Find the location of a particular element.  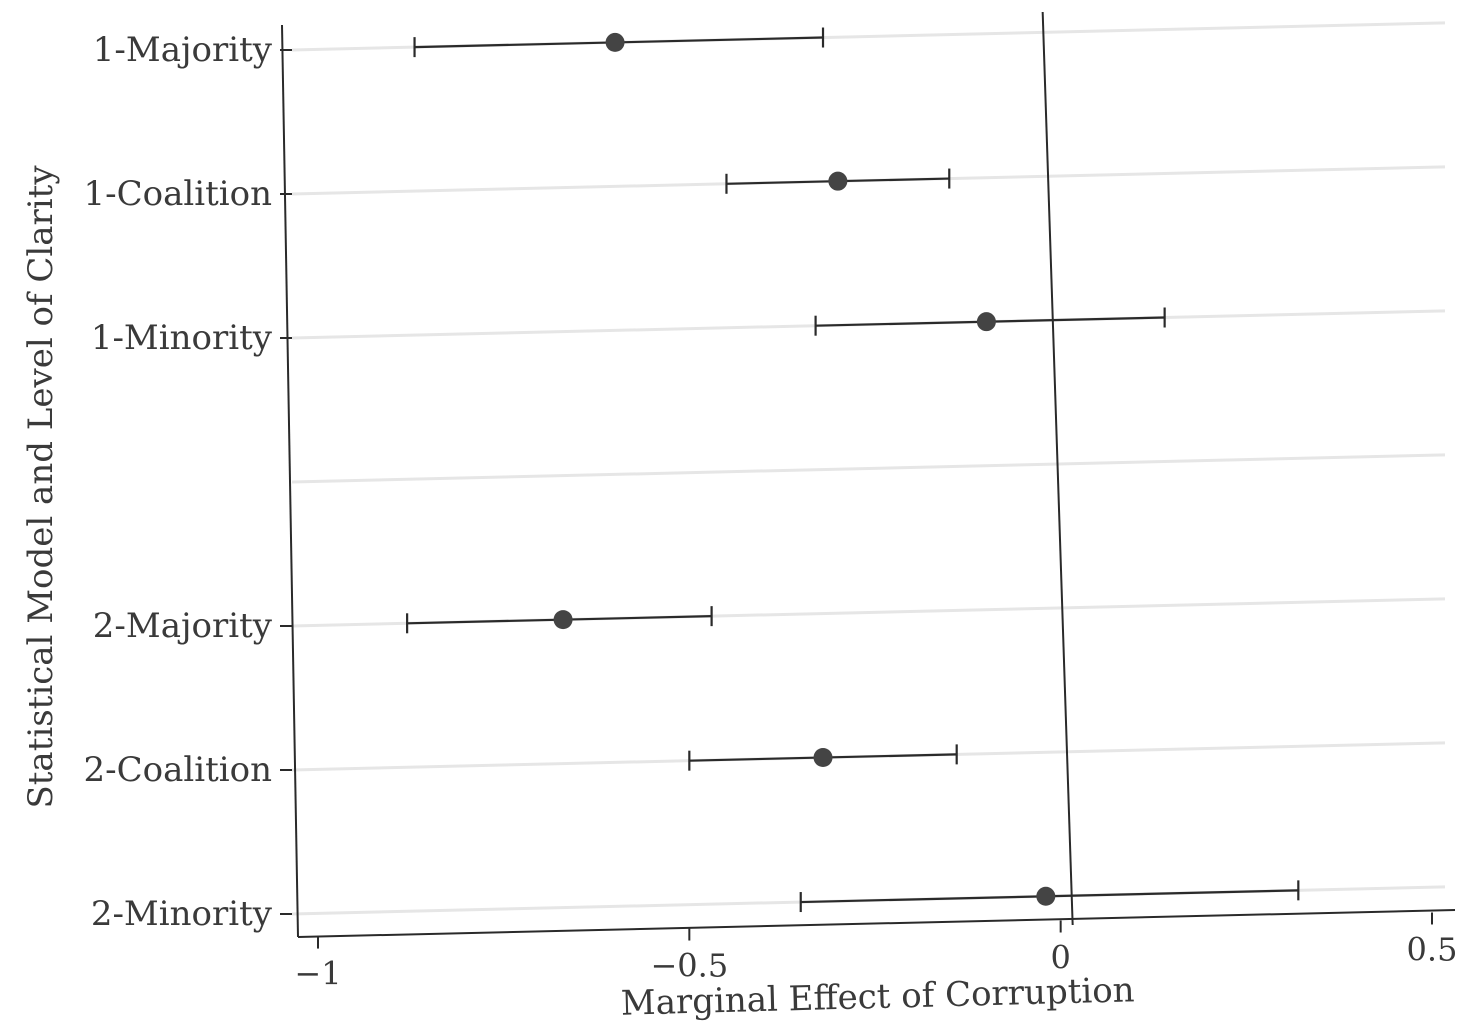

x-axis-line is located at coordinates (876, 923).